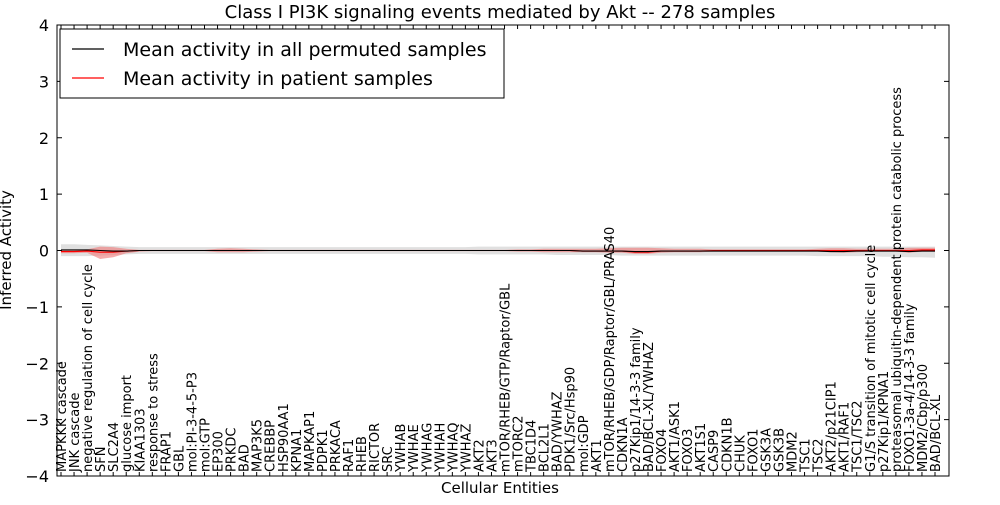 The width and height of the screenshot is (1000, 505). What do you see at coordinates (232, 450) in the screenshot?
I see `x-category-label: PRKDC` at bounding box center [232, 450].